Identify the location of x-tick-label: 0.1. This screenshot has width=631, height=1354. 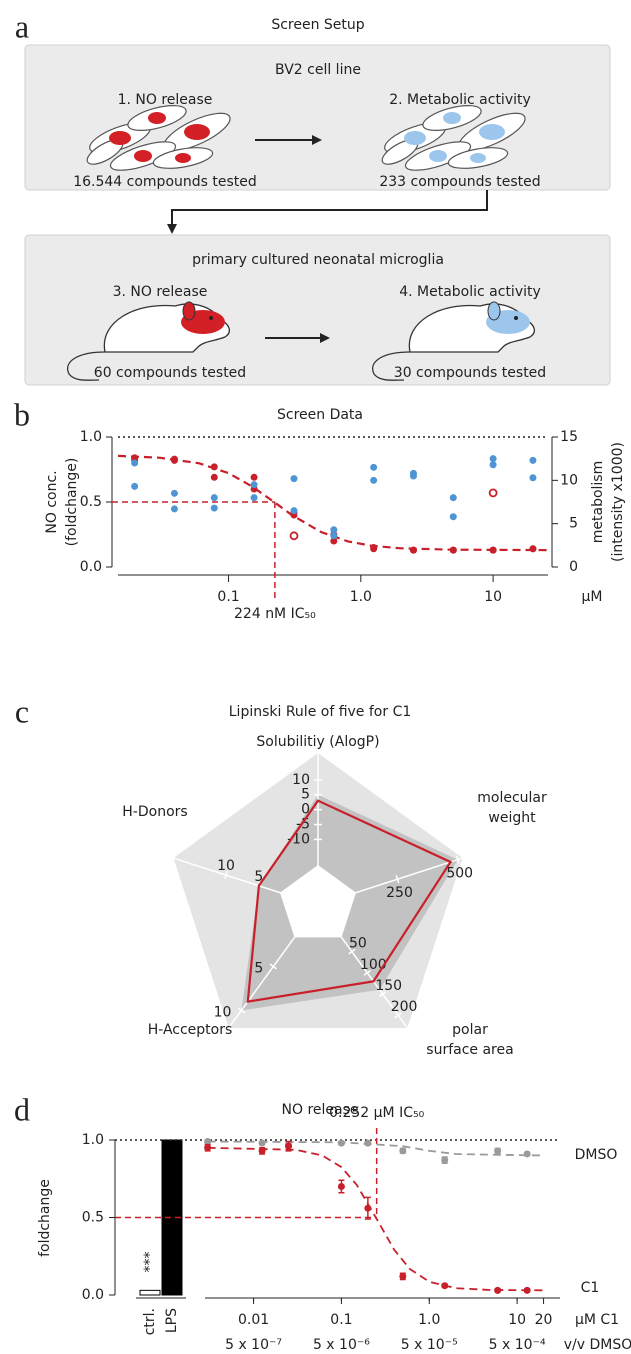
(228, 597).